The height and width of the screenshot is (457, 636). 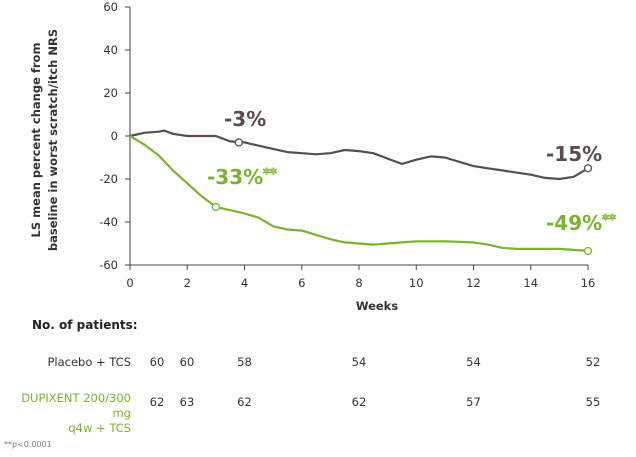 I want to click on y-axis-title-line1: LS mean percent change from, so click(x=36, y=140).